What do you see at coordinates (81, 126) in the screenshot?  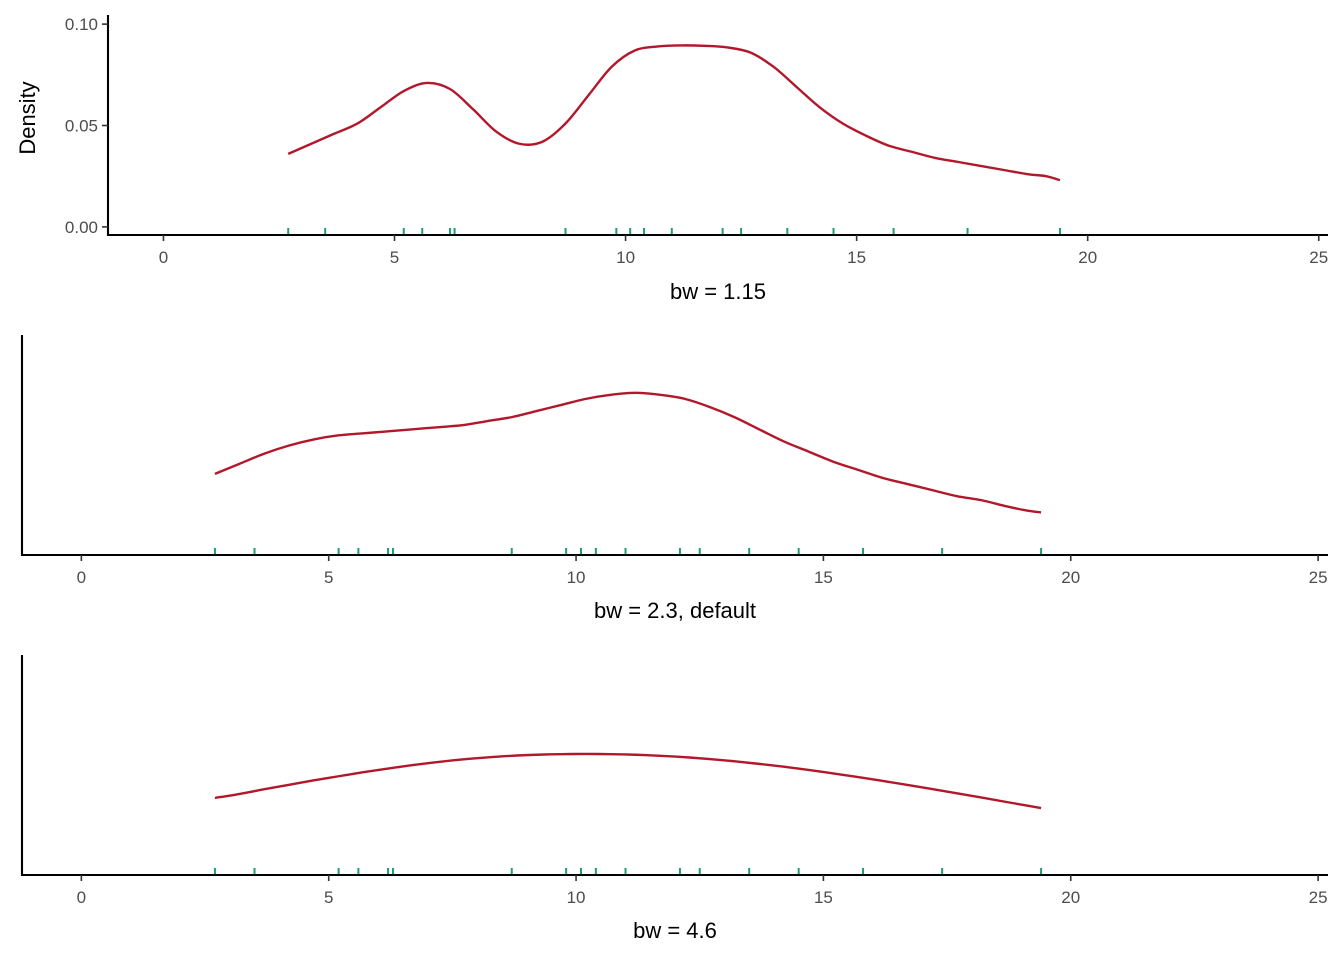 I see `y-tick-label: 0.05` at bounding box center [81, 126].